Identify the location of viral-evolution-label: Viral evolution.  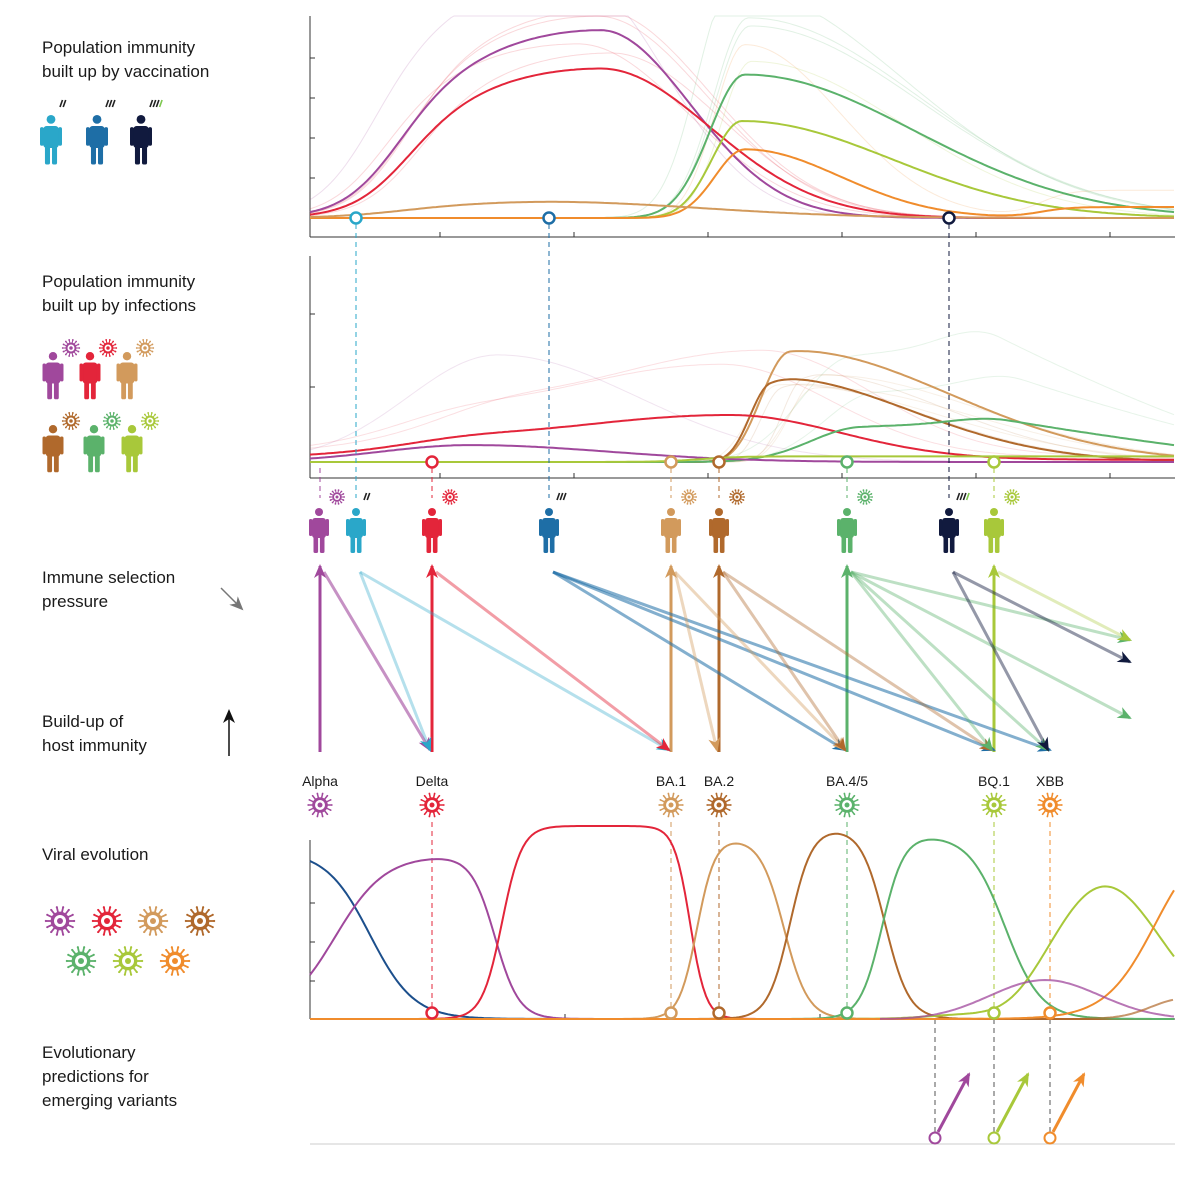
(95, 854).